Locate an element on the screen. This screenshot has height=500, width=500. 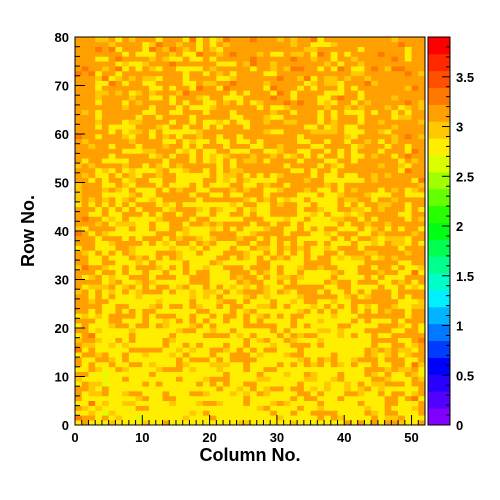
y-tick-label: 50 is located at coordinates (62, 183).